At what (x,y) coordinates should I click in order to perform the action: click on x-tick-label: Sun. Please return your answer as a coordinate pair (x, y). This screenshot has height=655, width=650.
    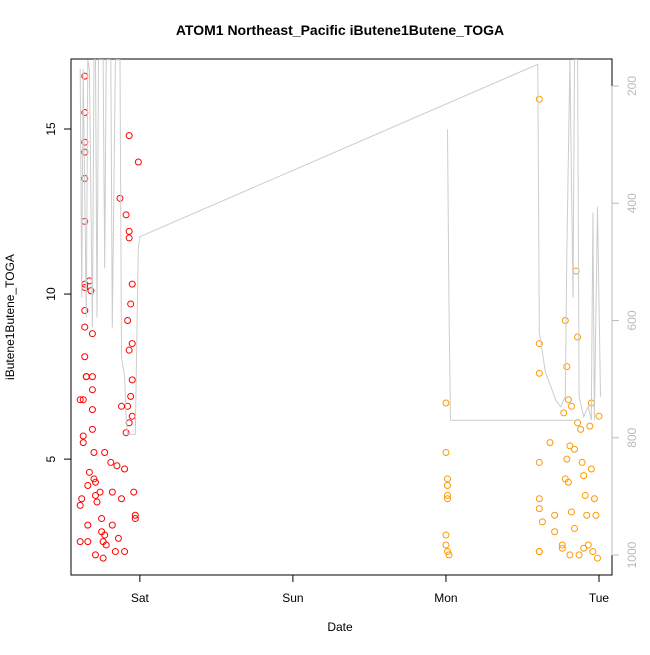
    Looking at the image, I should click on (292, 598).